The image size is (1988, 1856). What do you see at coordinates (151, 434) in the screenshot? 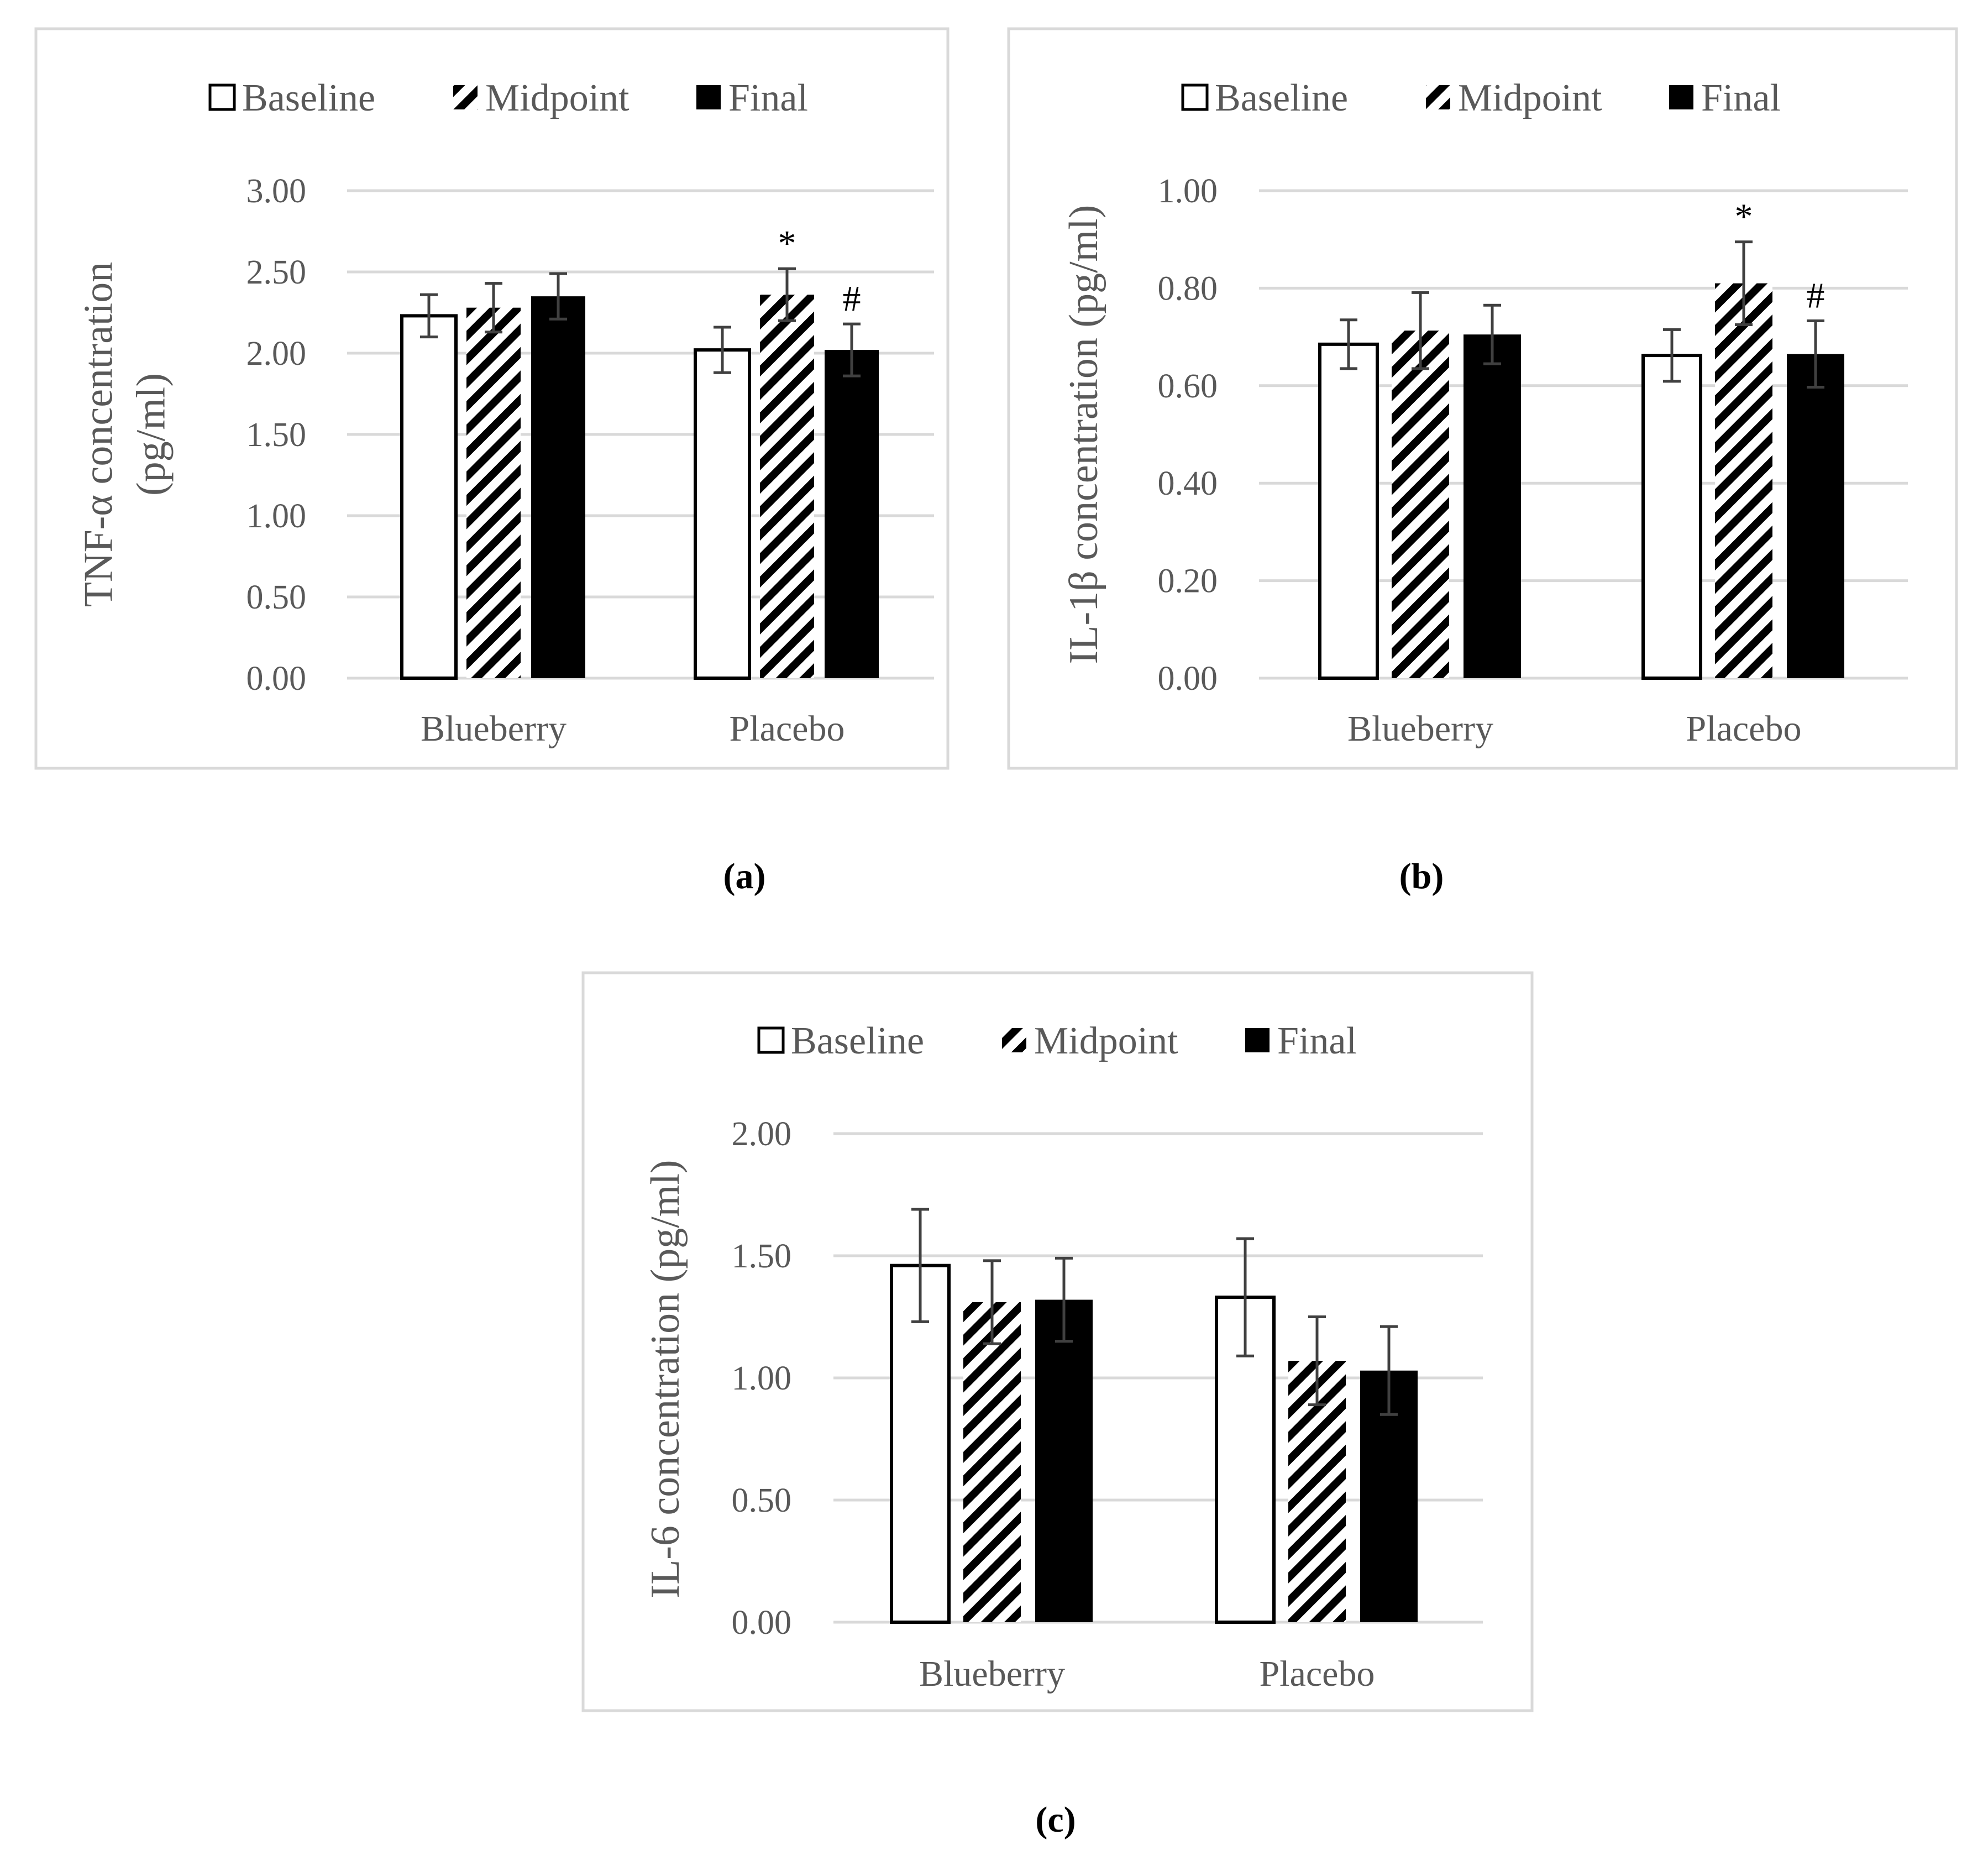
I see `y-axis-label: (pg/ml)` at bounding box center [151, 434].